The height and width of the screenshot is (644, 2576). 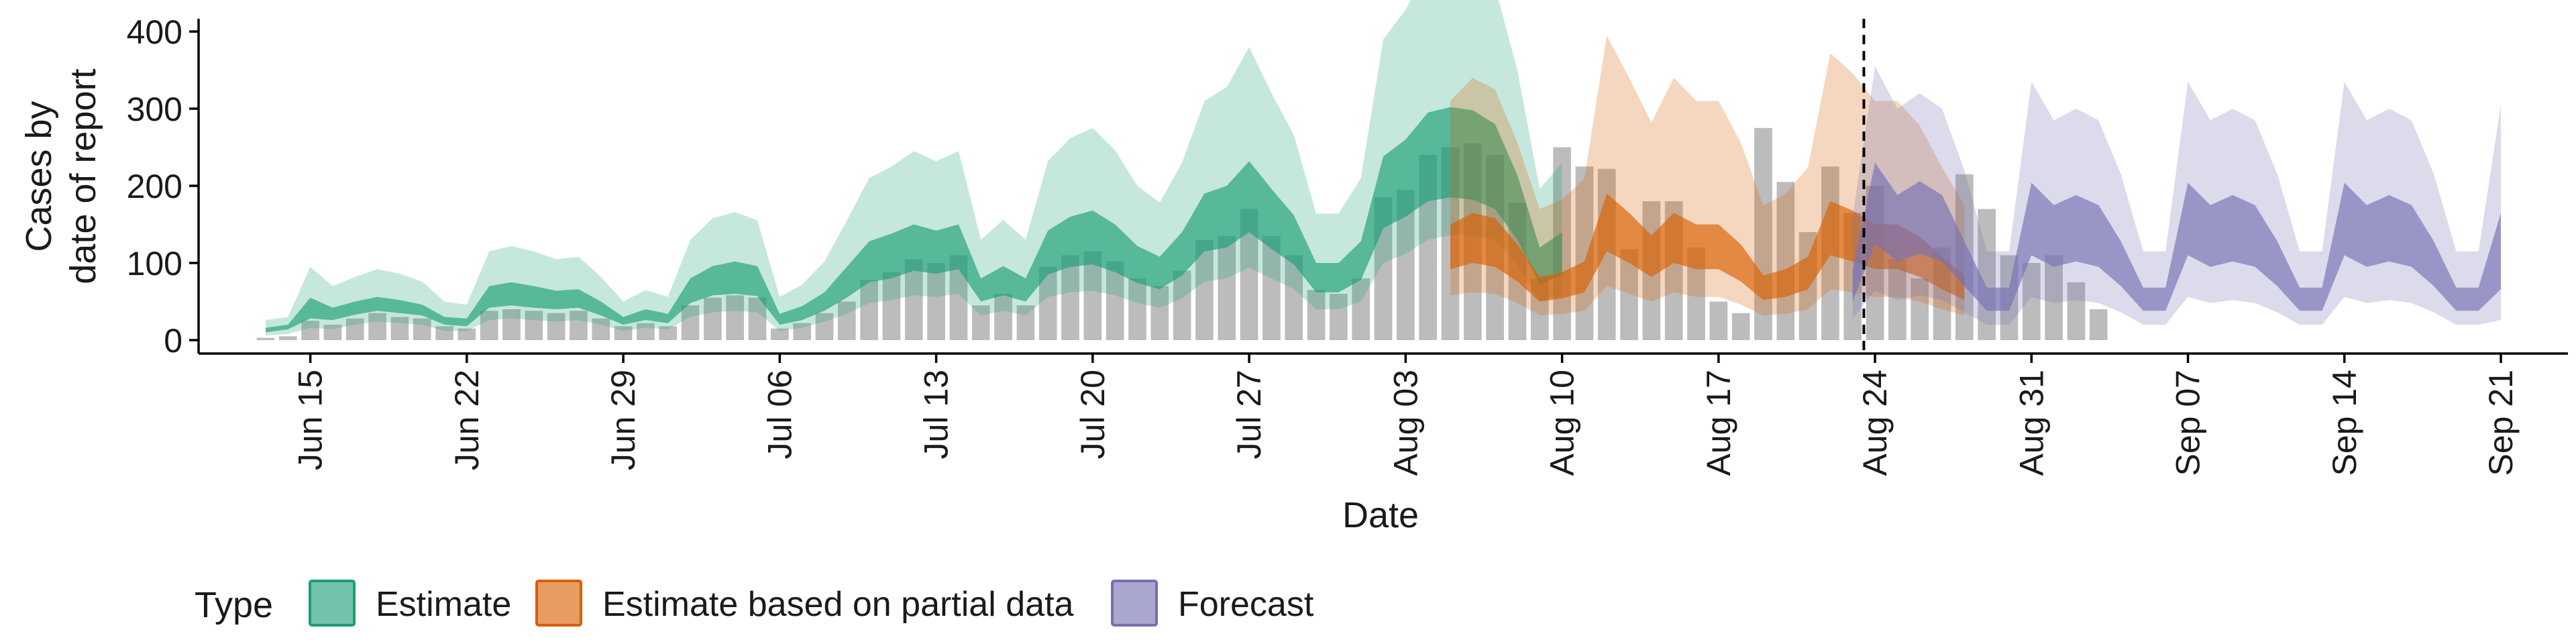 What do you see at coordinates (2176, 236) in the screenshot?
I see `forecast-inner-band` at bounding box center [2176, 236].